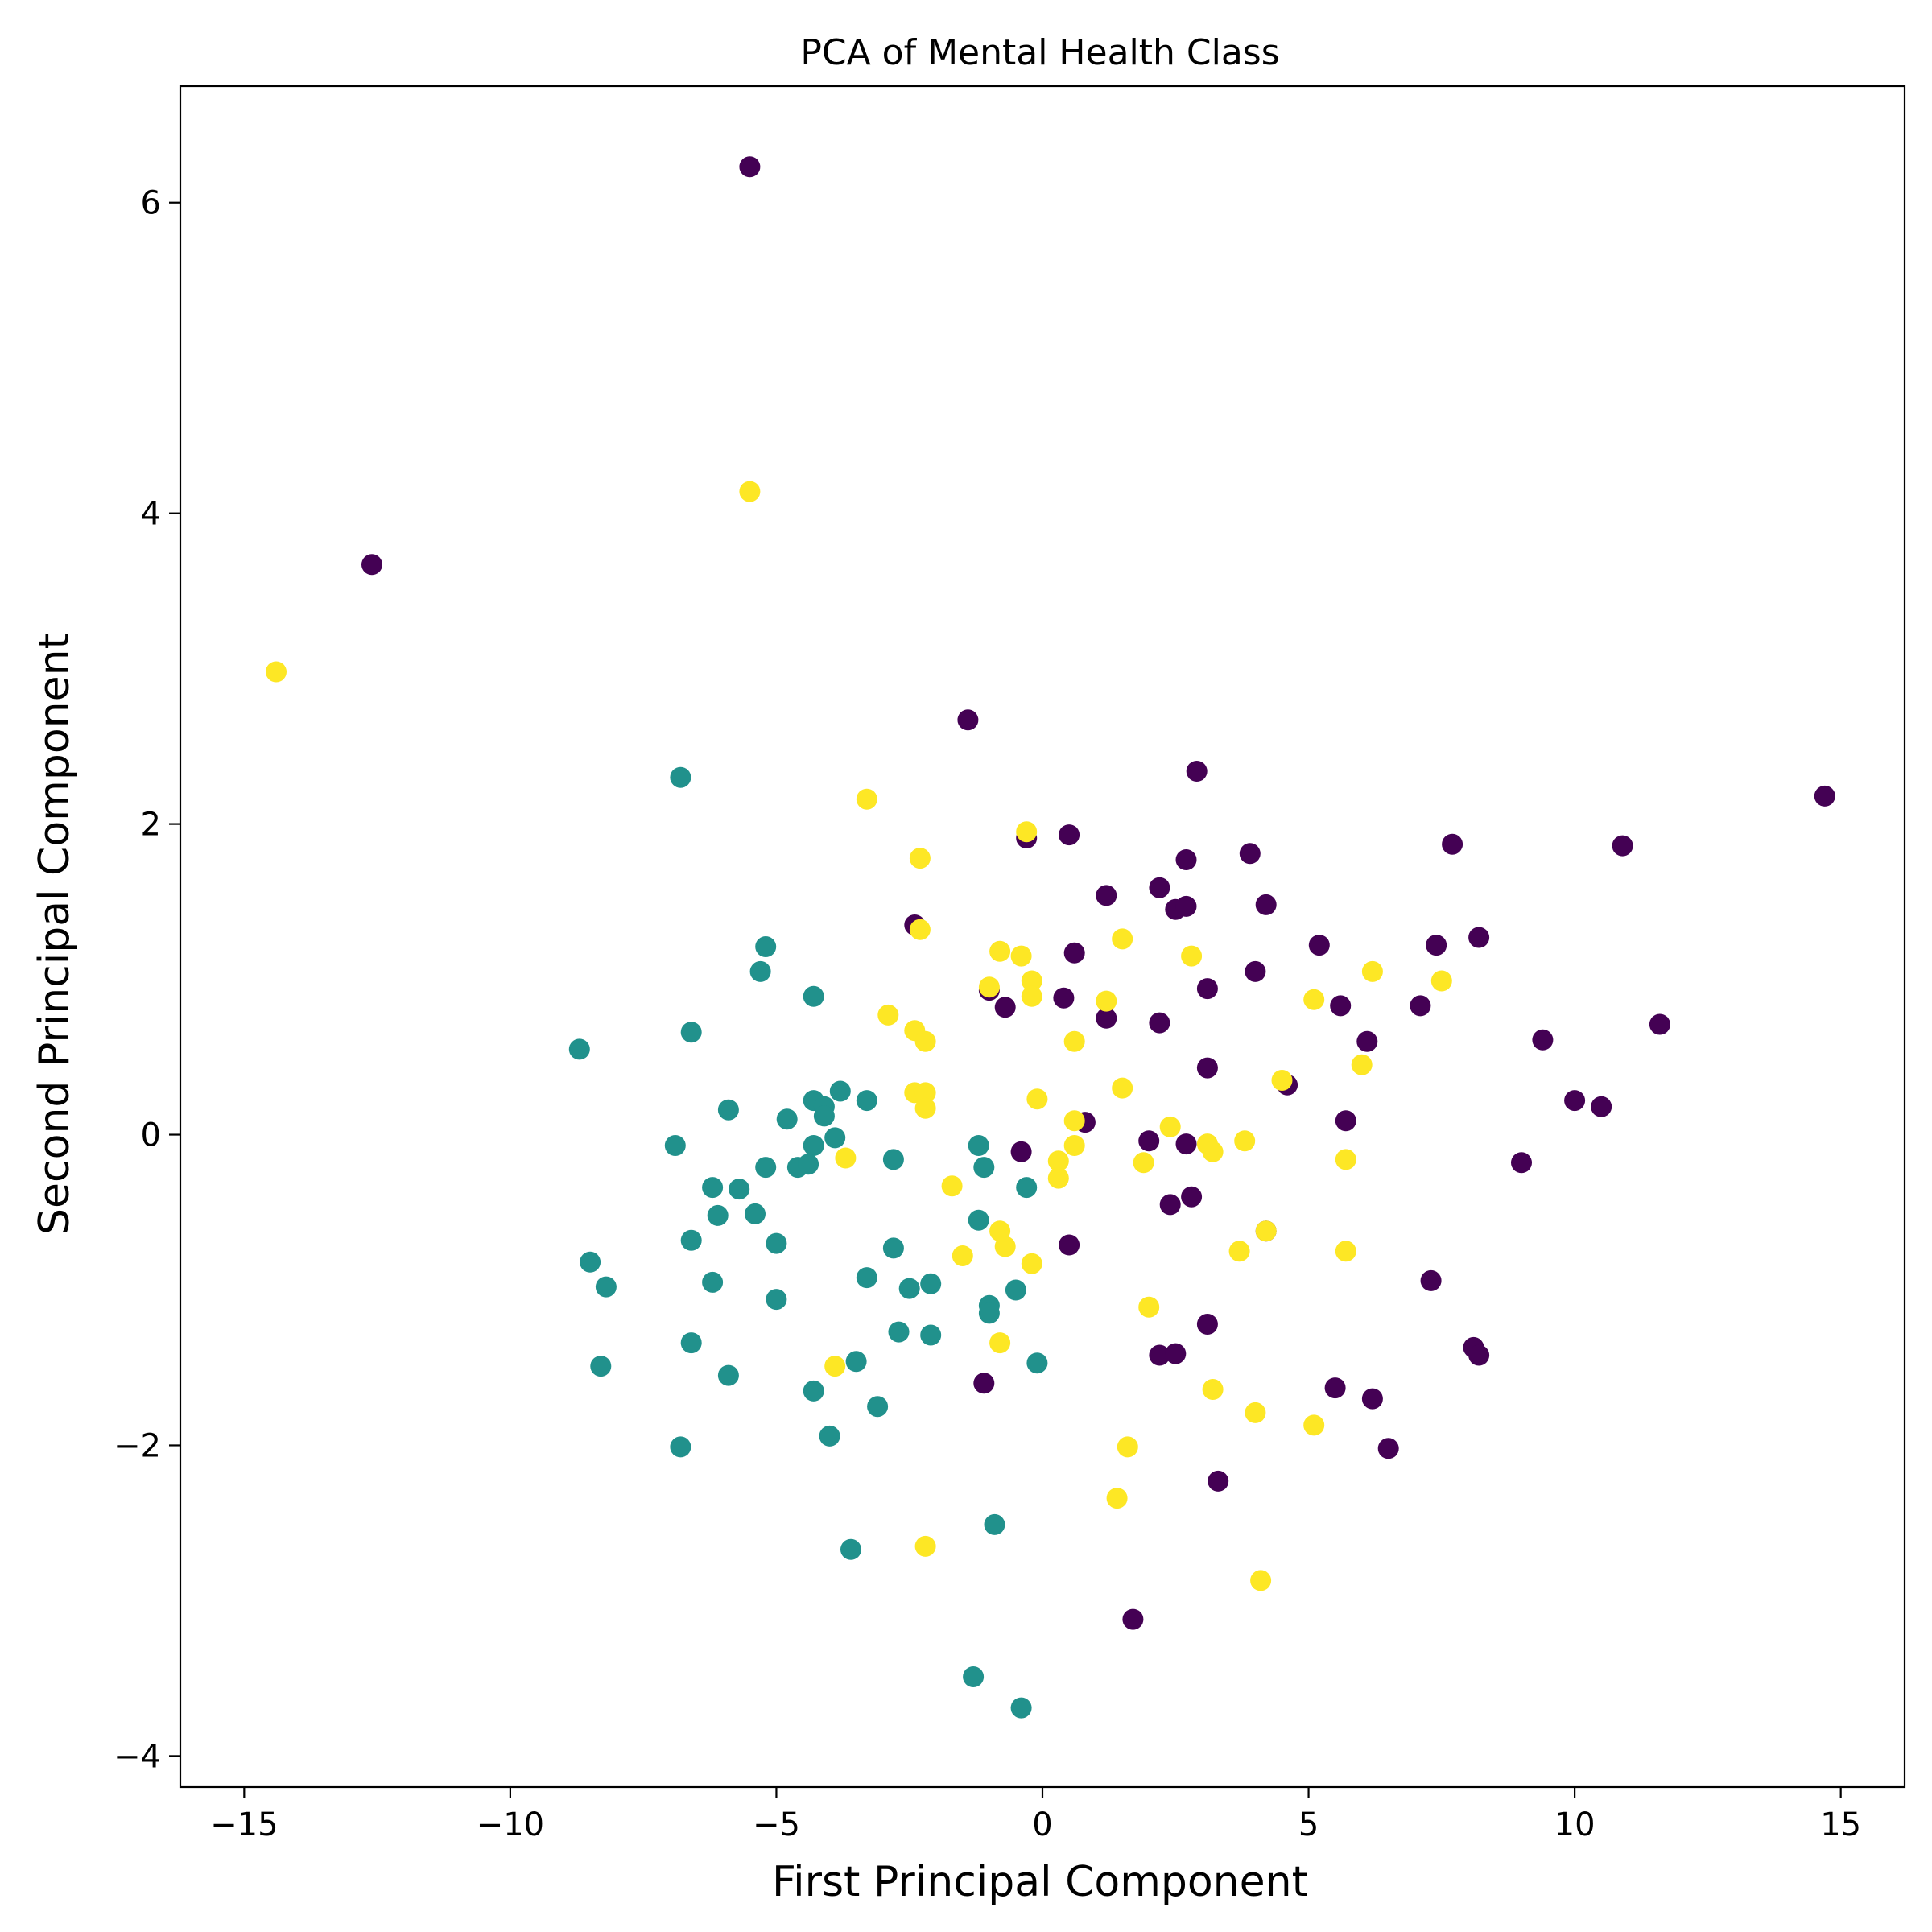  Describe the element at coordinates (1840, 1824) in the screenshot. I see `x-tick-label: 15` at that location.